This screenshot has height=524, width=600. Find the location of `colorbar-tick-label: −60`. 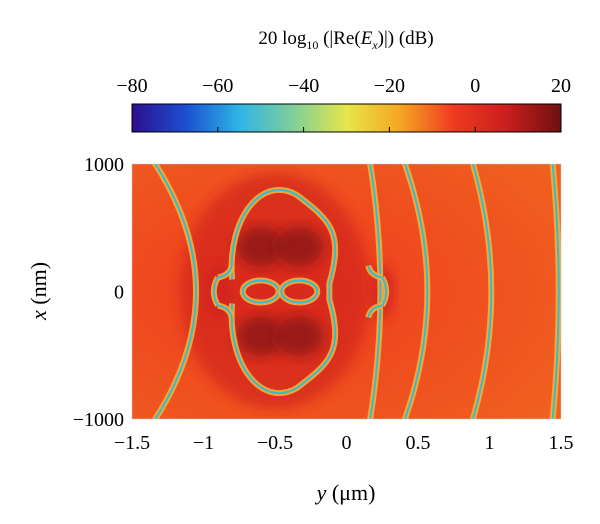

colorbar-tick-label: −60 is located at coordinates (217, 86).